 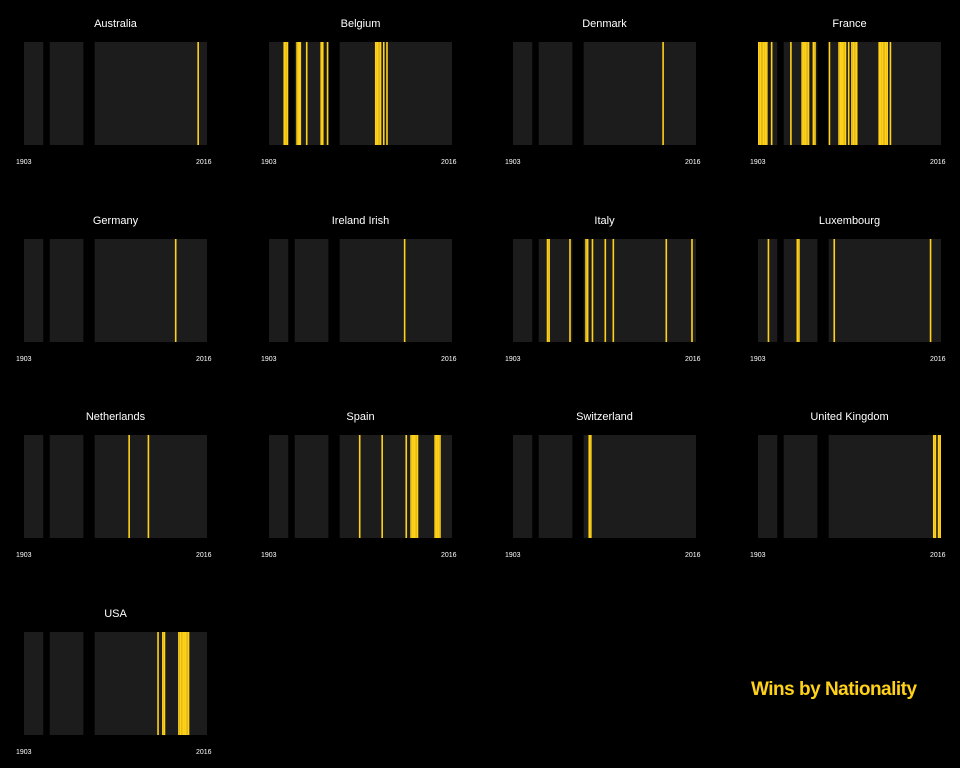 I want to click on panel-title: France, so click(x=849, y=24).